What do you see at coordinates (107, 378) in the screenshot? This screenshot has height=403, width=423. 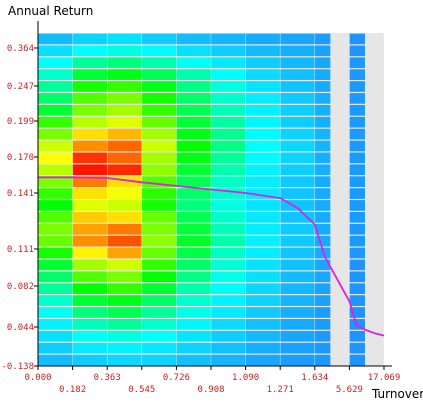 I see `x-tick-label: 0.363` at bounding box center [107, 378].